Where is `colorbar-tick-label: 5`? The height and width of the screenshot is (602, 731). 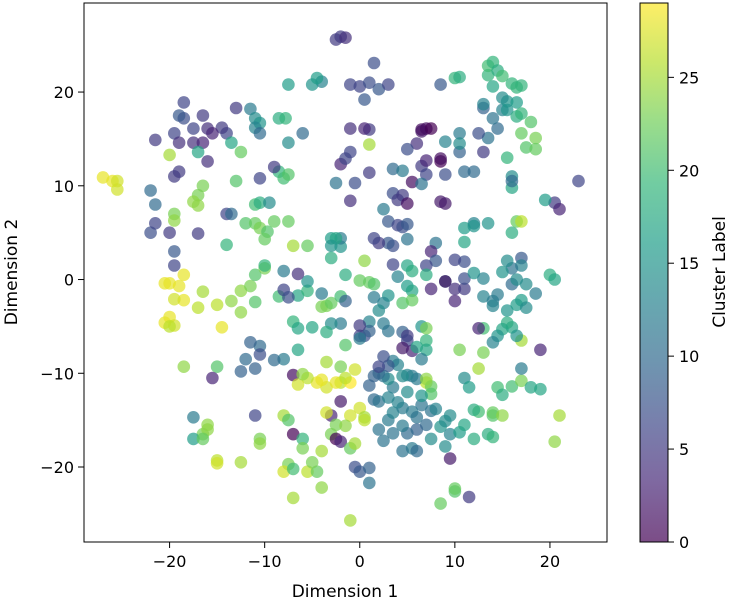
colorbar-tick-label: 5 is located at coordinates (684, 449).